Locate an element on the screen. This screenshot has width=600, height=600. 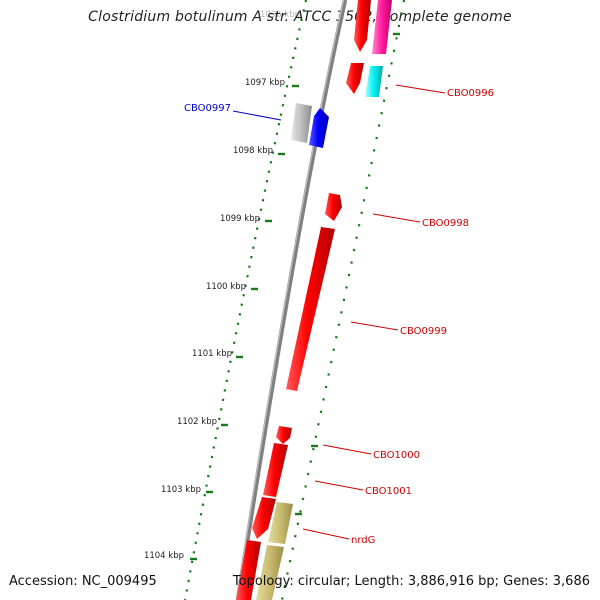
gene-red-cbo0999 is located at coordinates (310, 309).